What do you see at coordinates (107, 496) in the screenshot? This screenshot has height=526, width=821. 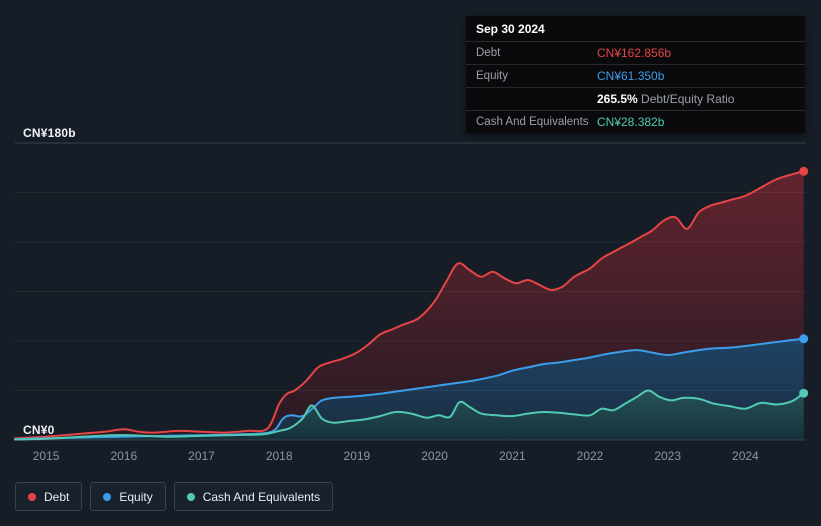 I see `equity-series-dot-icon` at bounding box center [107, 496].